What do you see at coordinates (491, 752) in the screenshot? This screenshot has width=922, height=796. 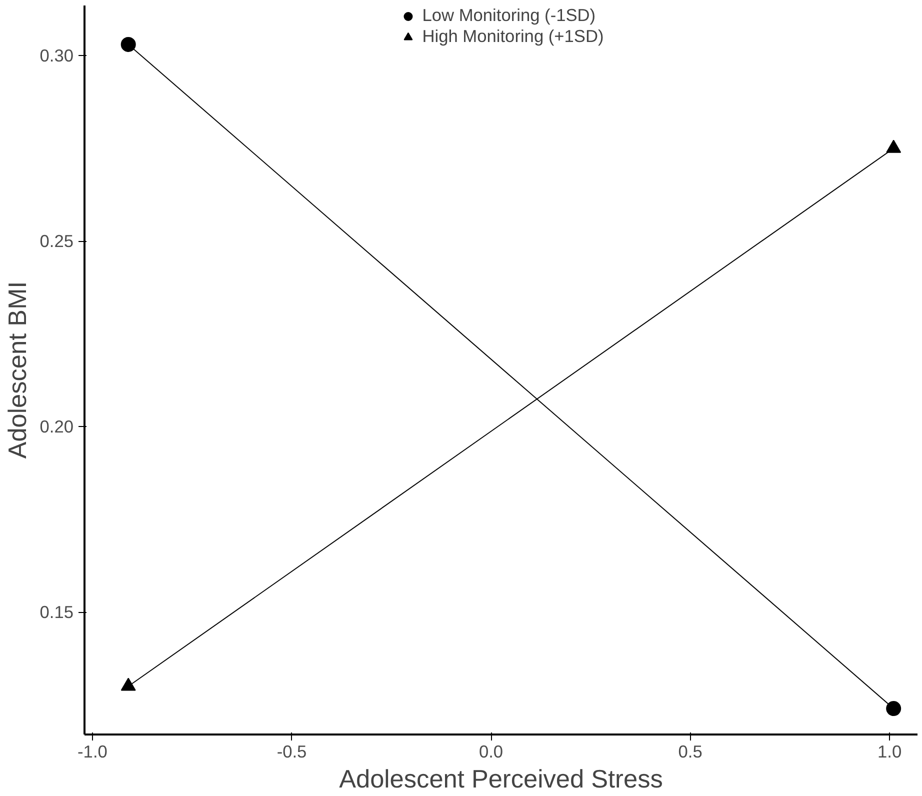 I see `x-tick-label: 0.0` at bounding box center [491, 752].